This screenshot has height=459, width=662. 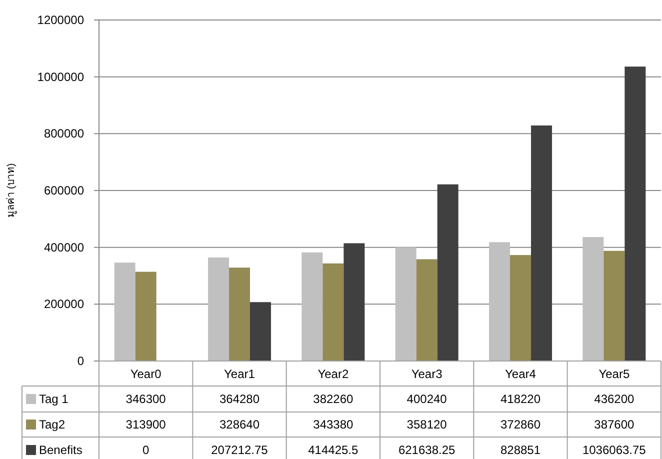 I want to click on y-axis-title: มูลค่า (บาท), so click(x=11, y=190).